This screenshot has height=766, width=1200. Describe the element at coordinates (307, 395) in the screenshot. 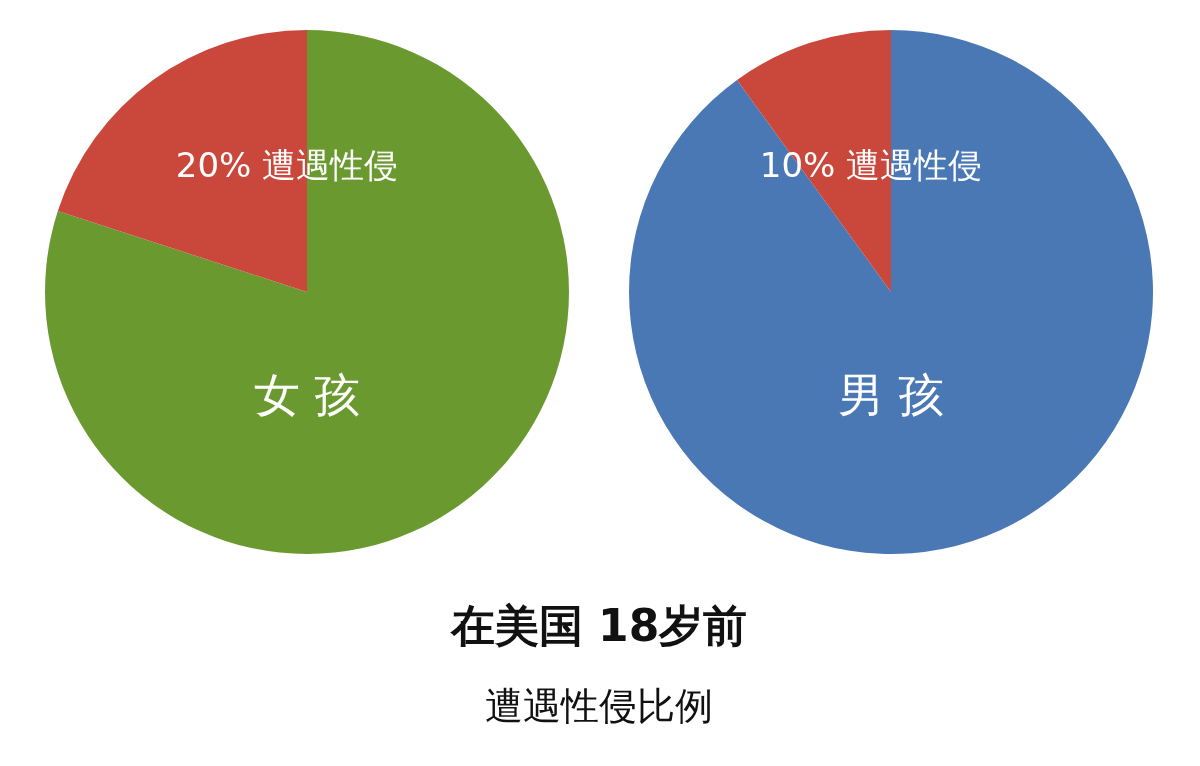

I see `slice-label: 女 孩` at that location.